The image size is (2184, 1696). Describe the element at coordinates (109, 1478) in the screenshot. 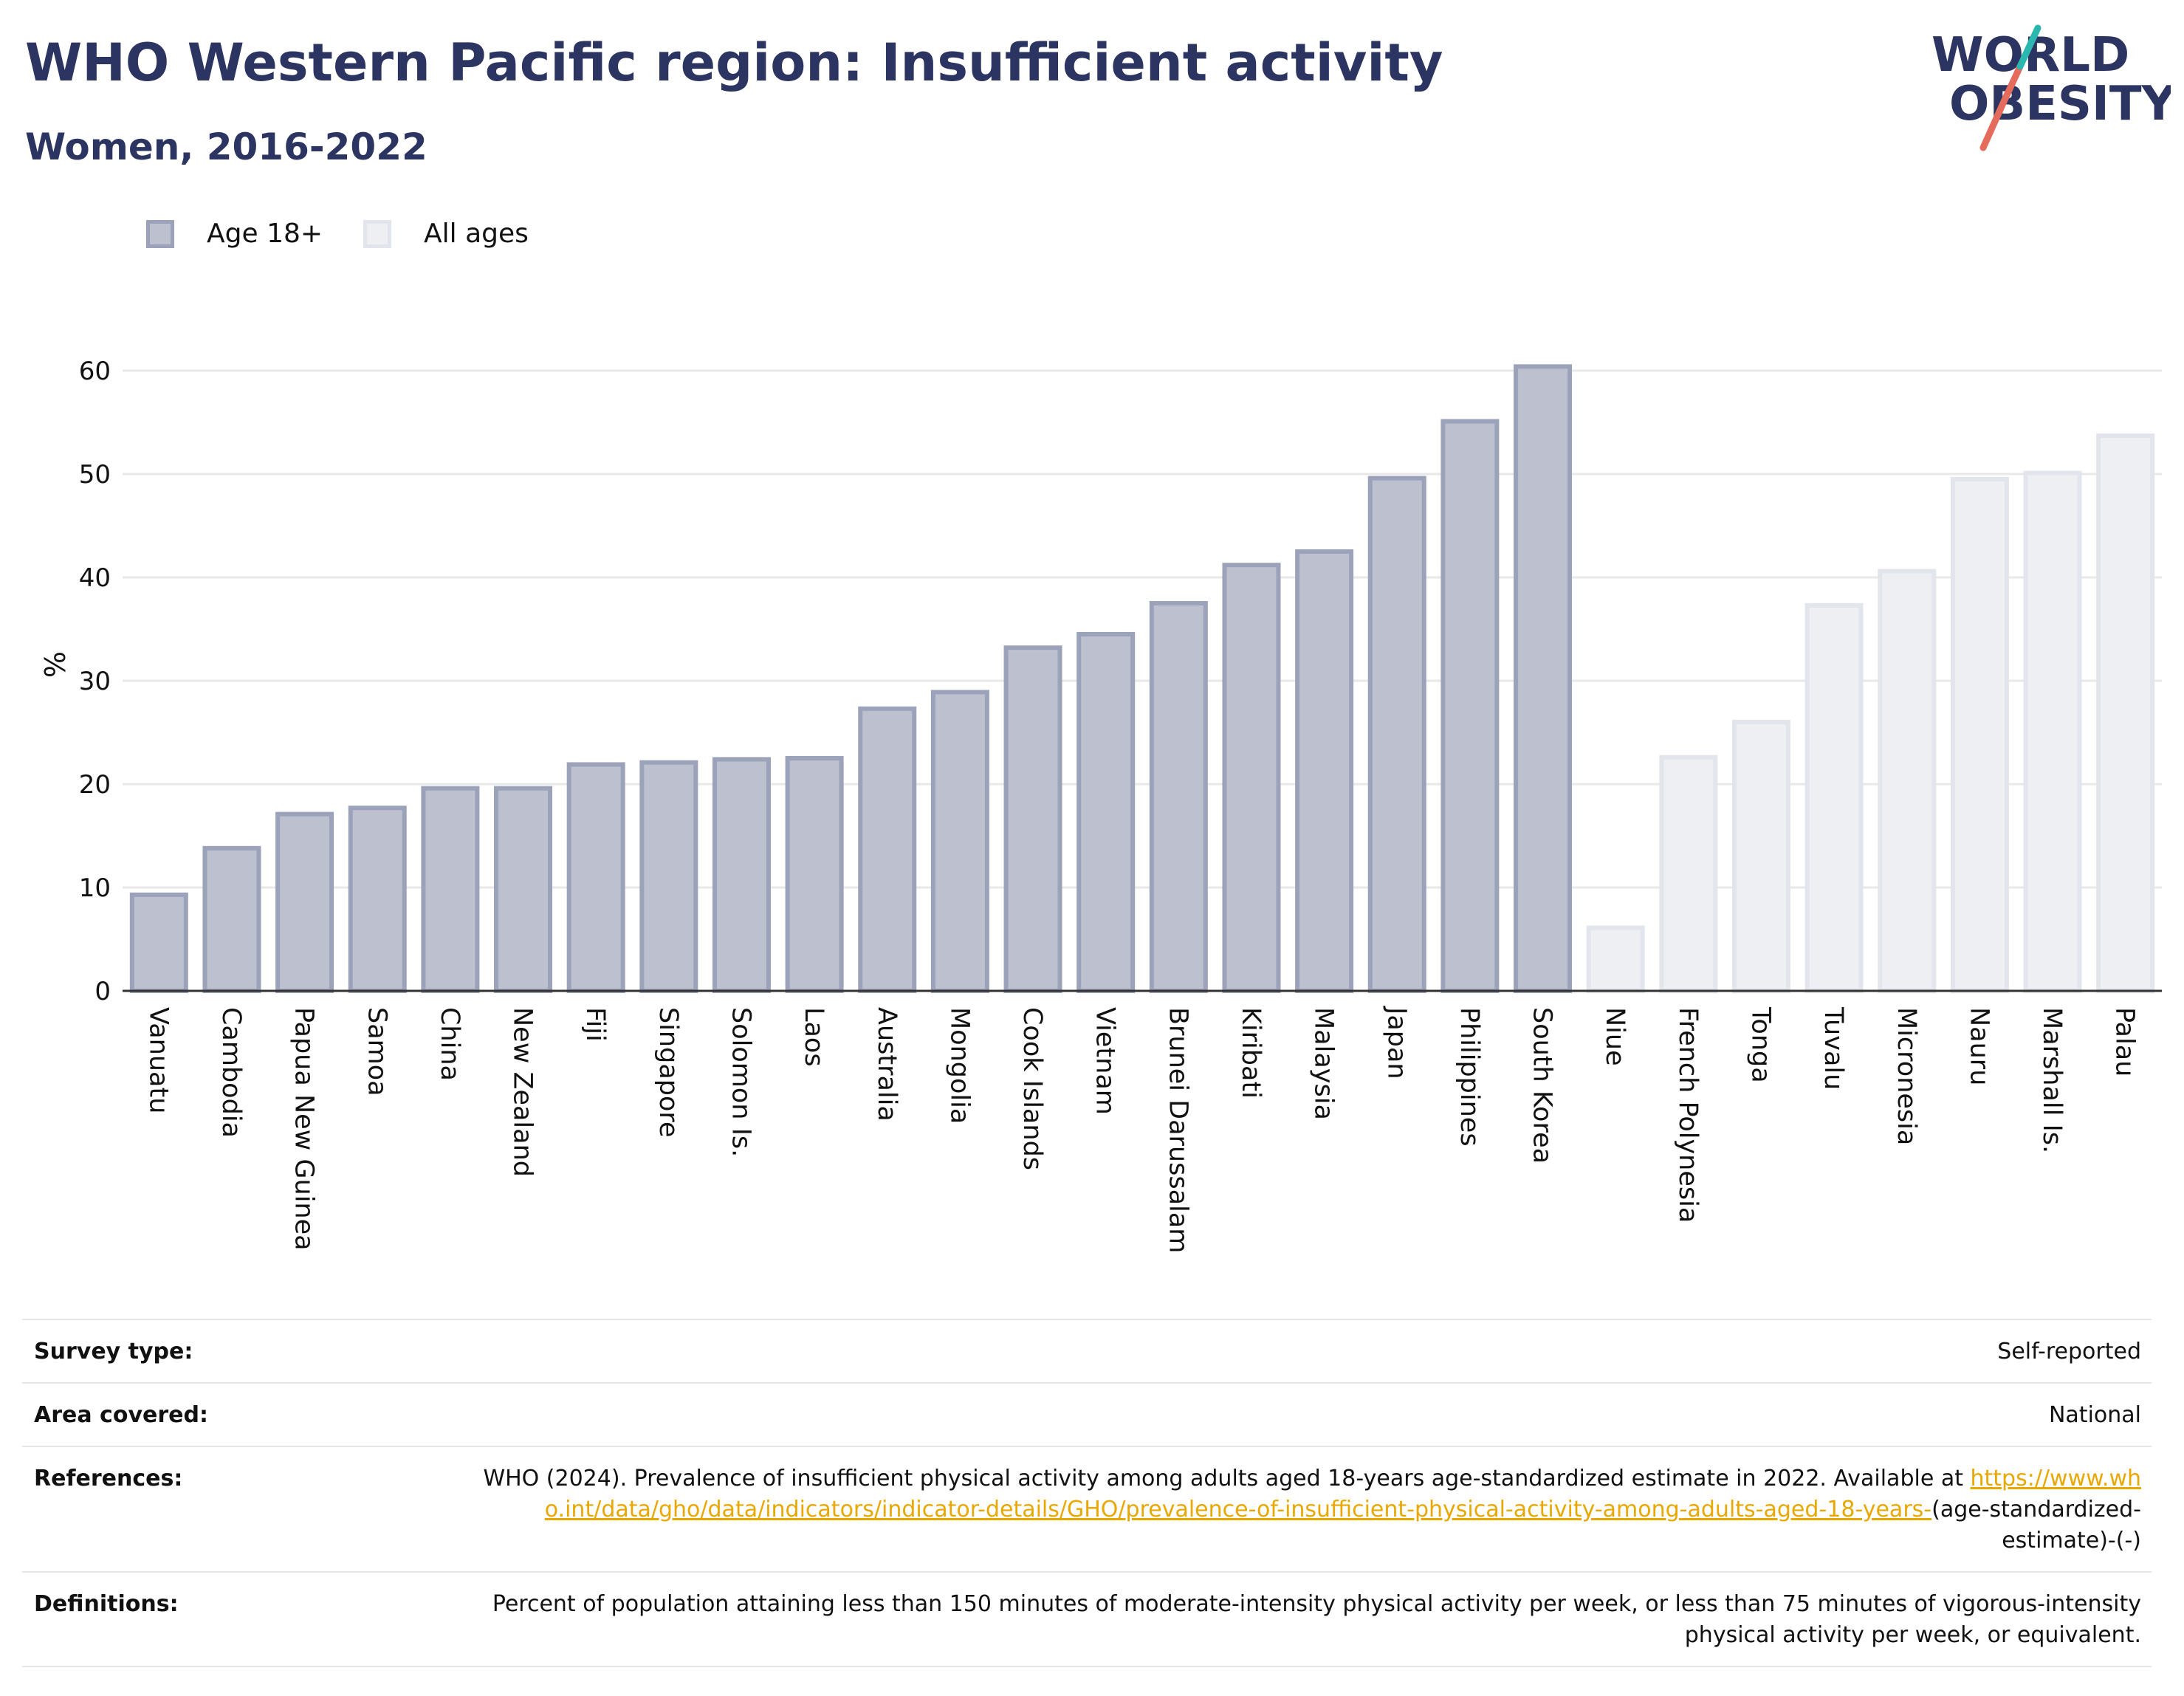

I see `footer-label: References:` at that location.